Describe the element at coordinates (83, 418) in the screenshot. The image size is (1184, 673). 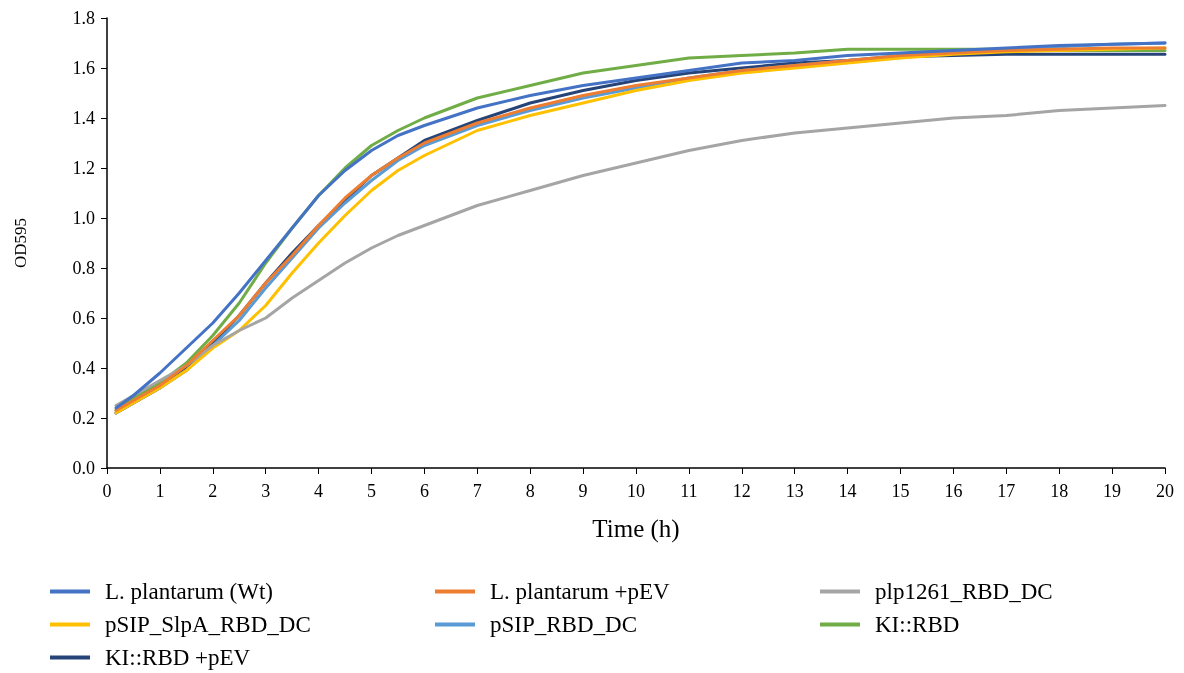
I see `y-tick-label: 0.2` at that location.